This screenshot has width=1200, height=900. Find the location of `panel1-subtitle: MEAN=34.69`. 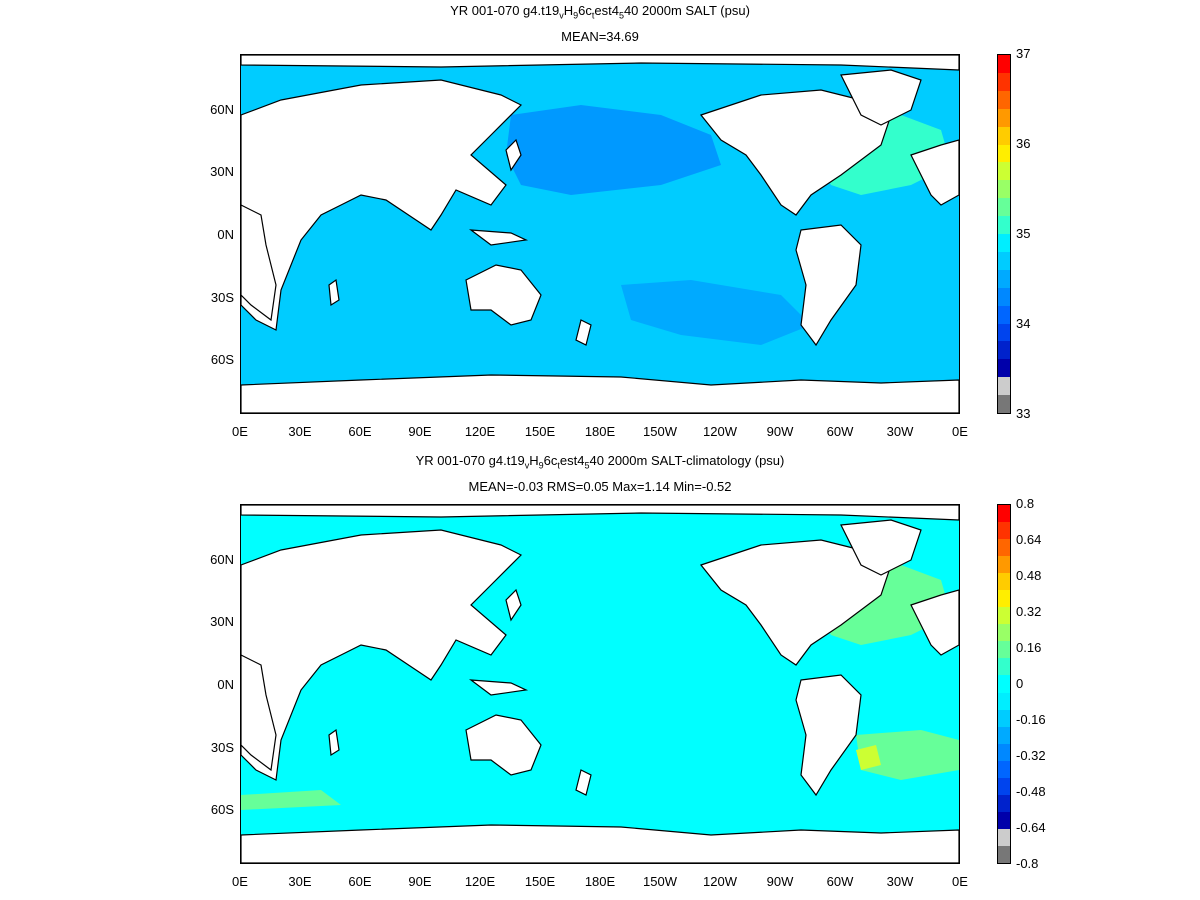

panel1-subtitle: MEAN=34.69 is located at coordinates (600, 36).